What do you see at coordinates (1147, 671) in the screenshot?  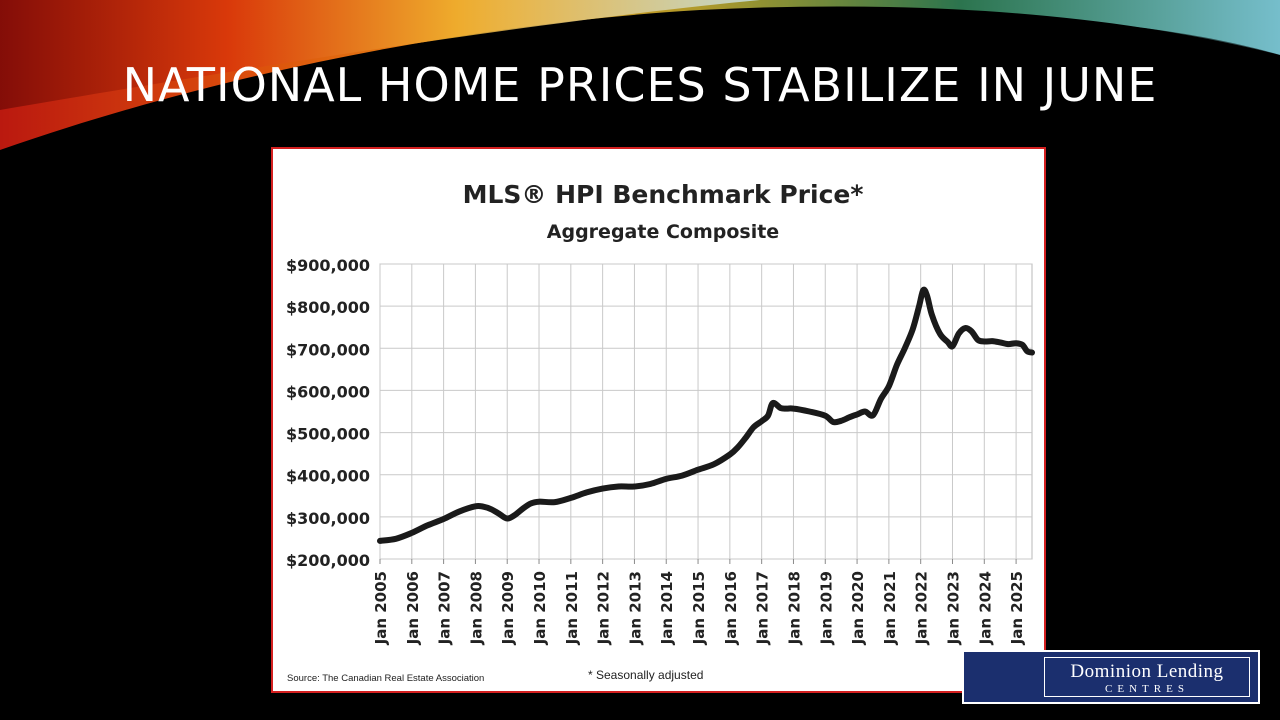 I see `logo-line1: Dominion Lending` at bounding box center [1147, 671].